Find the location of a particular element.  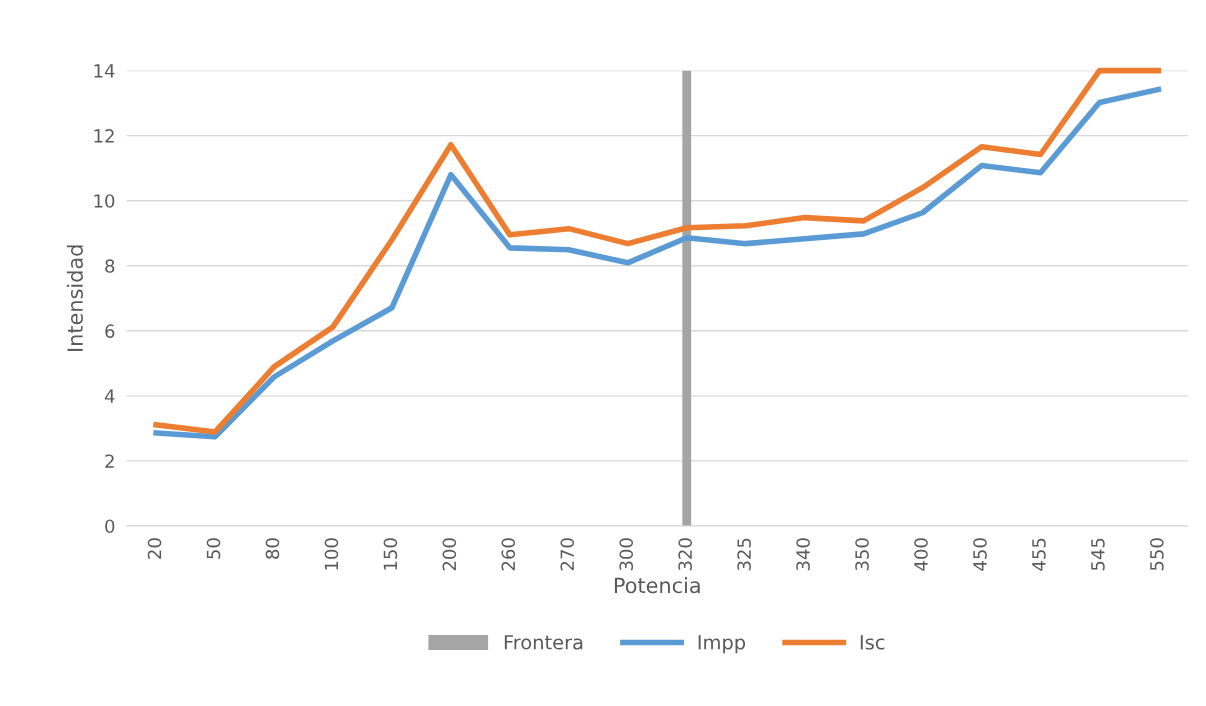

x-tick-label: 100 is located at coordinates (331, 554).